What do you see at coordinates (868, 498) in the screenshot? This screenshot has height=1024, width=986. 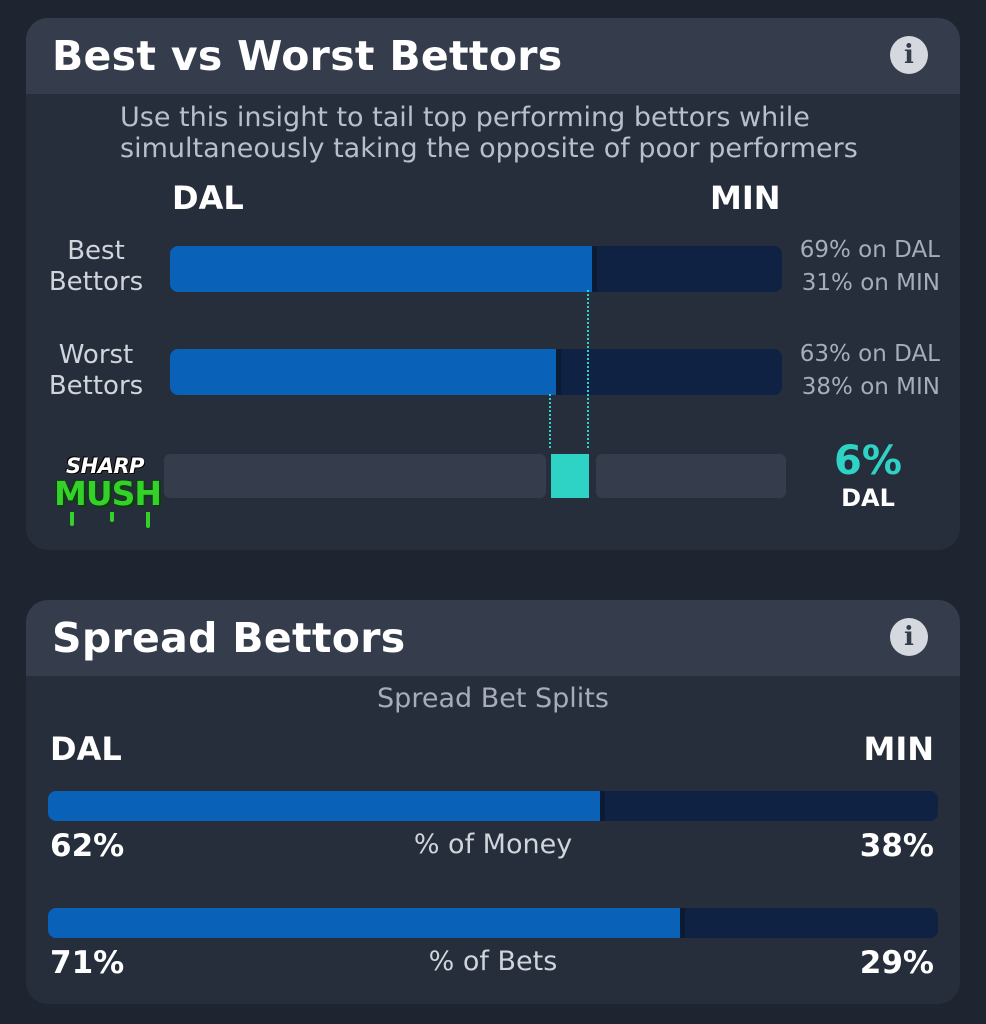 I see `sharp-mush-team: DAL` at bounding box center [868, 498].